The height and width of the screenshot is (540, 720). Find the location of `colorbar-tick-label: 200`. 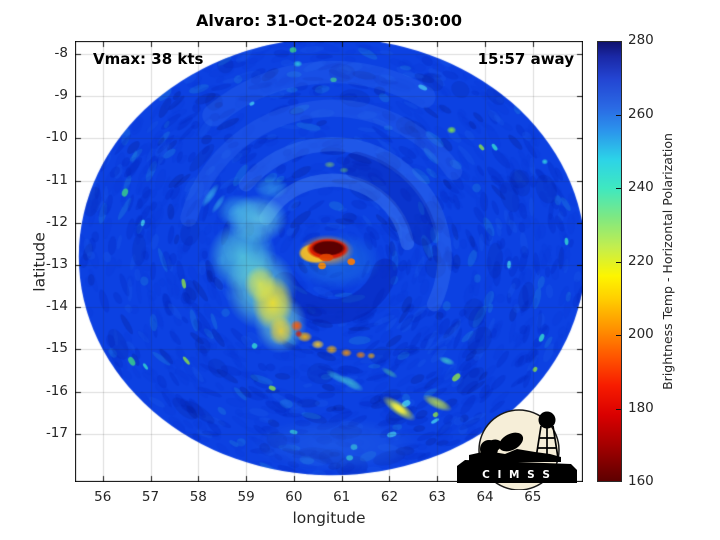

colorbar-tick-label: 200 is located at coordinates (641, 334).